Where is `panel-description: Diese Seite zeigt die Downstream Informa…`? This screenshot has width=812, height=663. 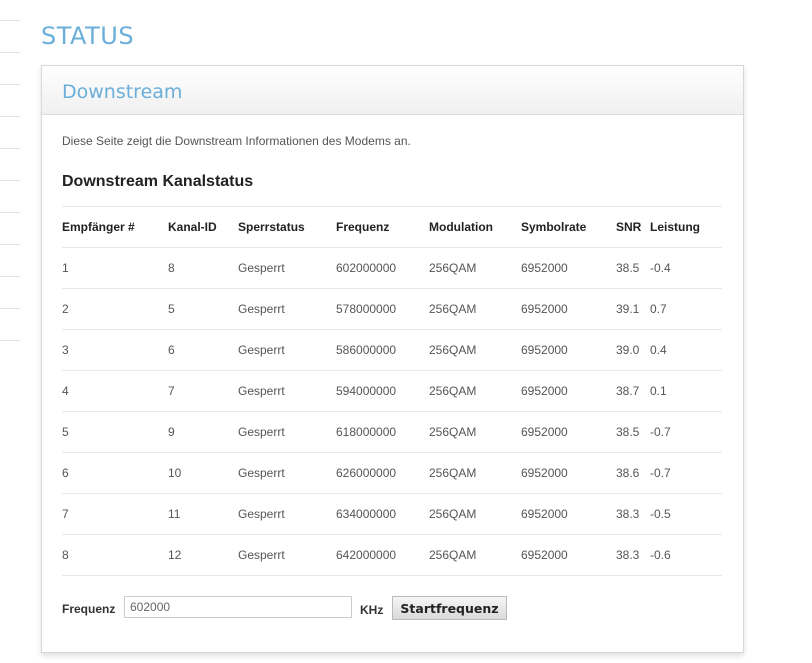 panel-description: Diese Seite zeigt die Downstream Informa… is located at coordinates (236, 141).